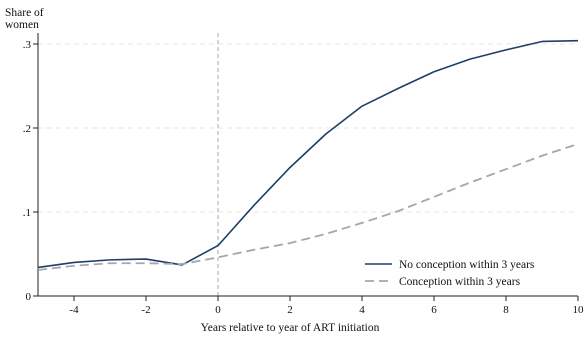  Describe the element at coordinates (578, 310) in the screenshot. I see `x-tick-label: 10` at that location.